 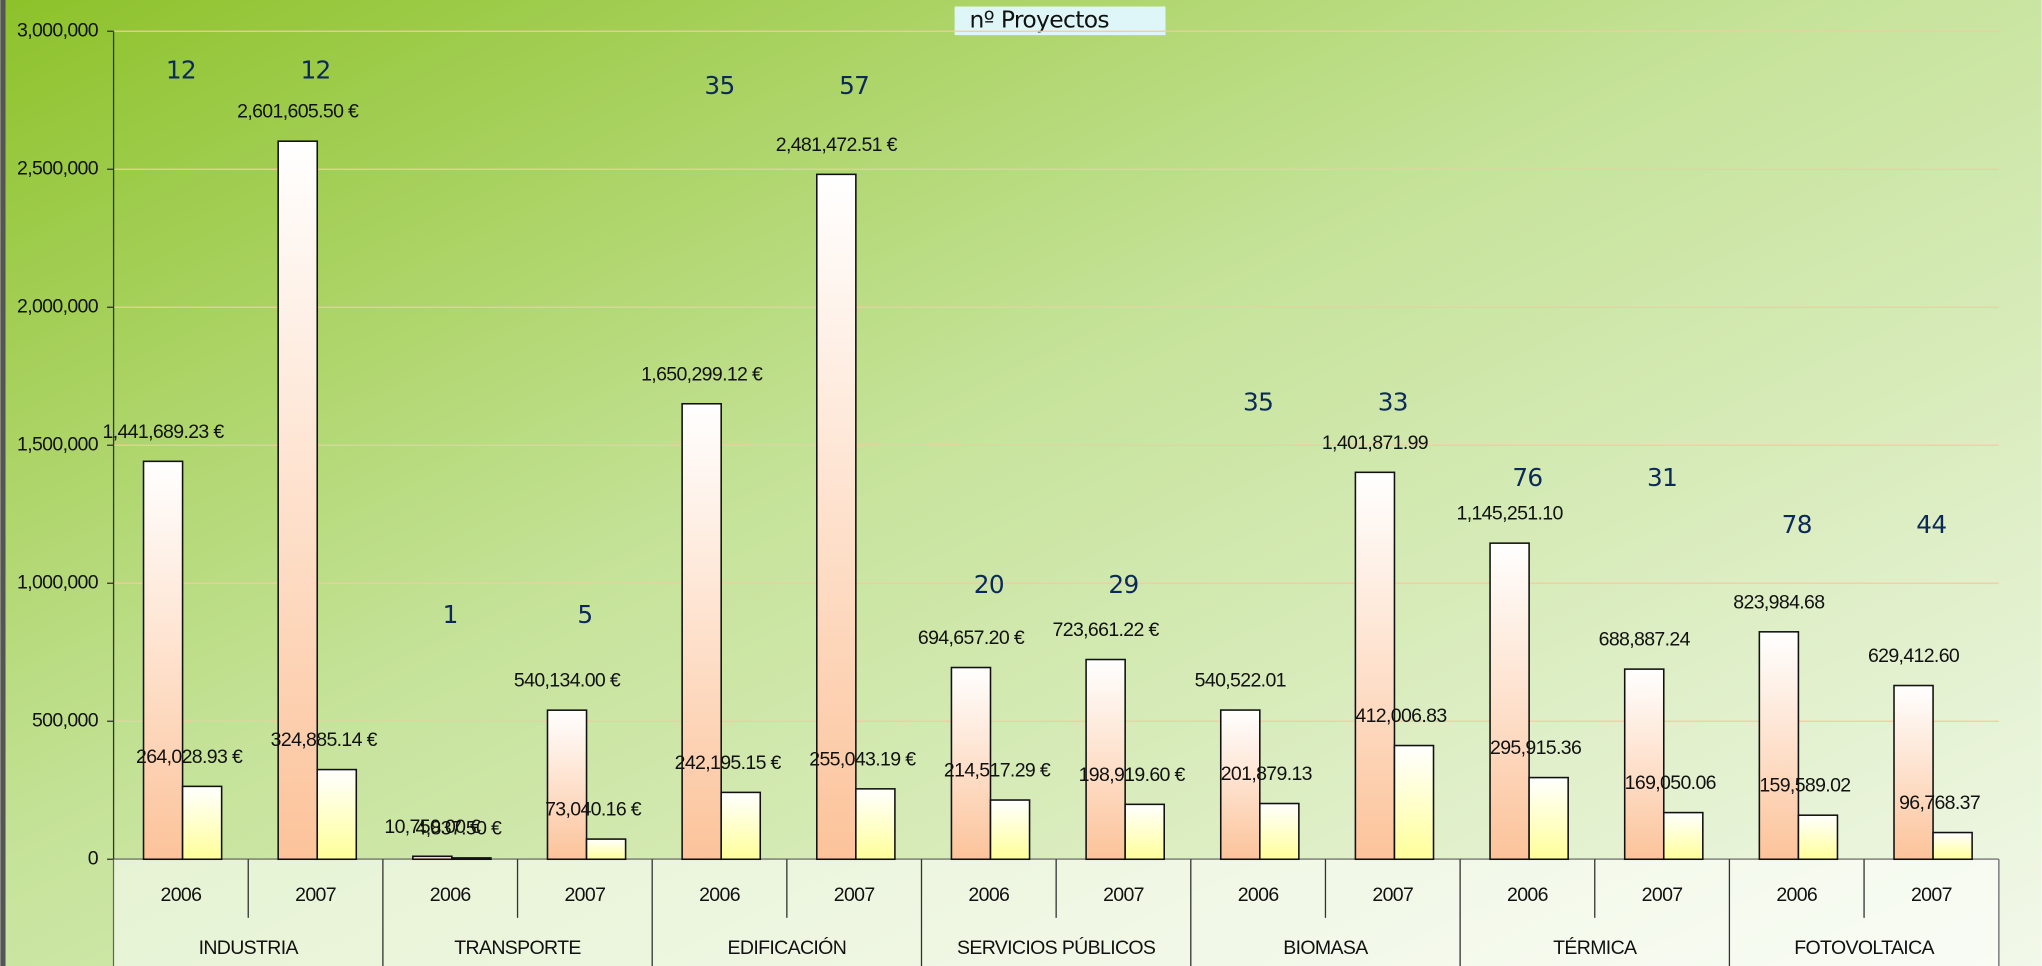 I want to click on value-label: 73,040.16 €, so click(x=593, y=810).